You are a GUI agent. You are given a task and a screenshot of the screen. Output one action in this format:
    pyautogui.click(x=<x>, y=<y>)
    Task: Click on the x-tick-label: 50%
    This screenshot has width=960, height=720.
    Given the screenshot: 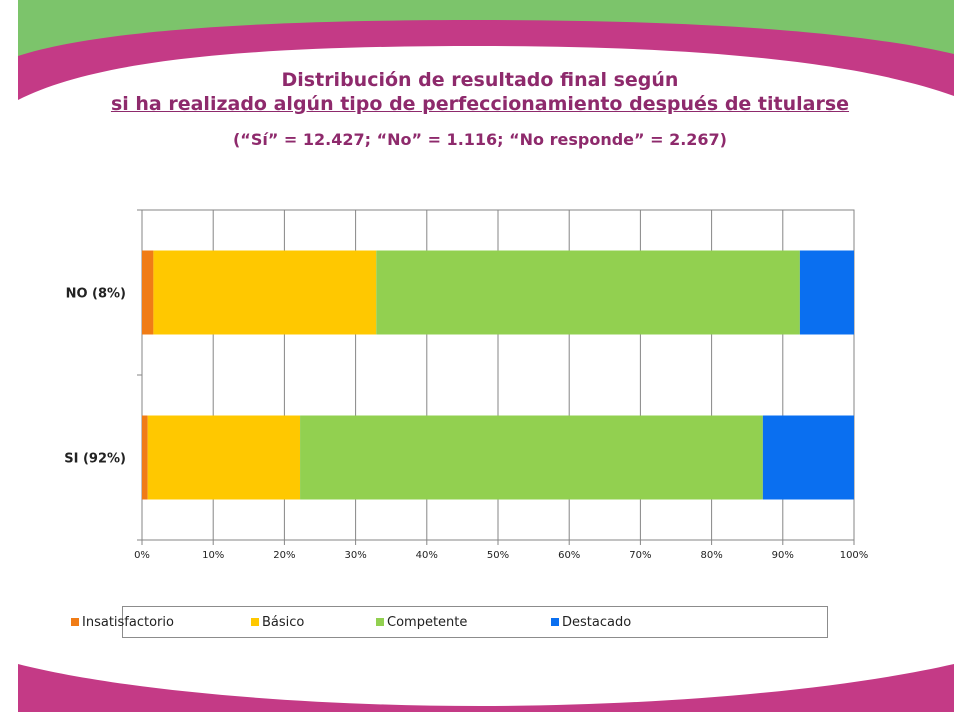 What is the action you would take?
    pyautogui.click(x=498, y=555)
    